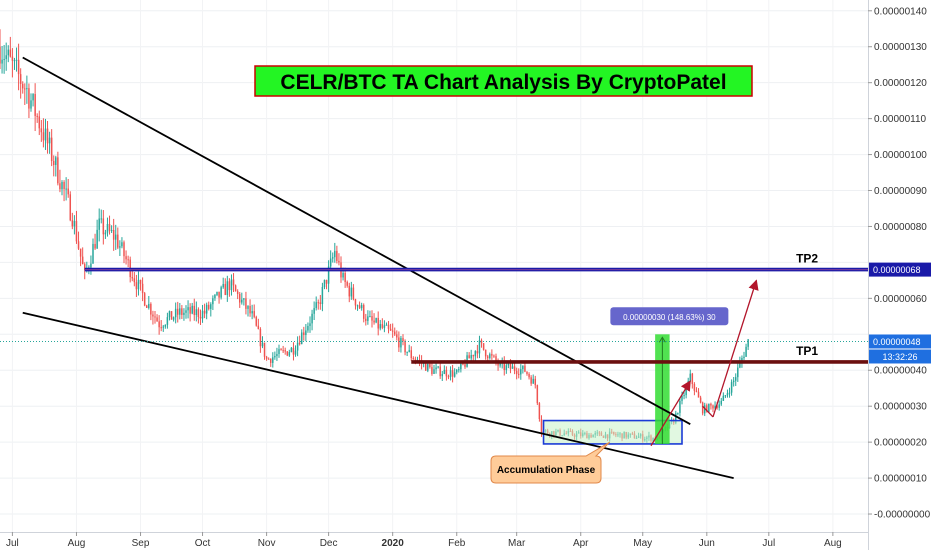 The height and width of the screenshot is (555, 932). I want to click on current-price-tag, so click(900, 341).